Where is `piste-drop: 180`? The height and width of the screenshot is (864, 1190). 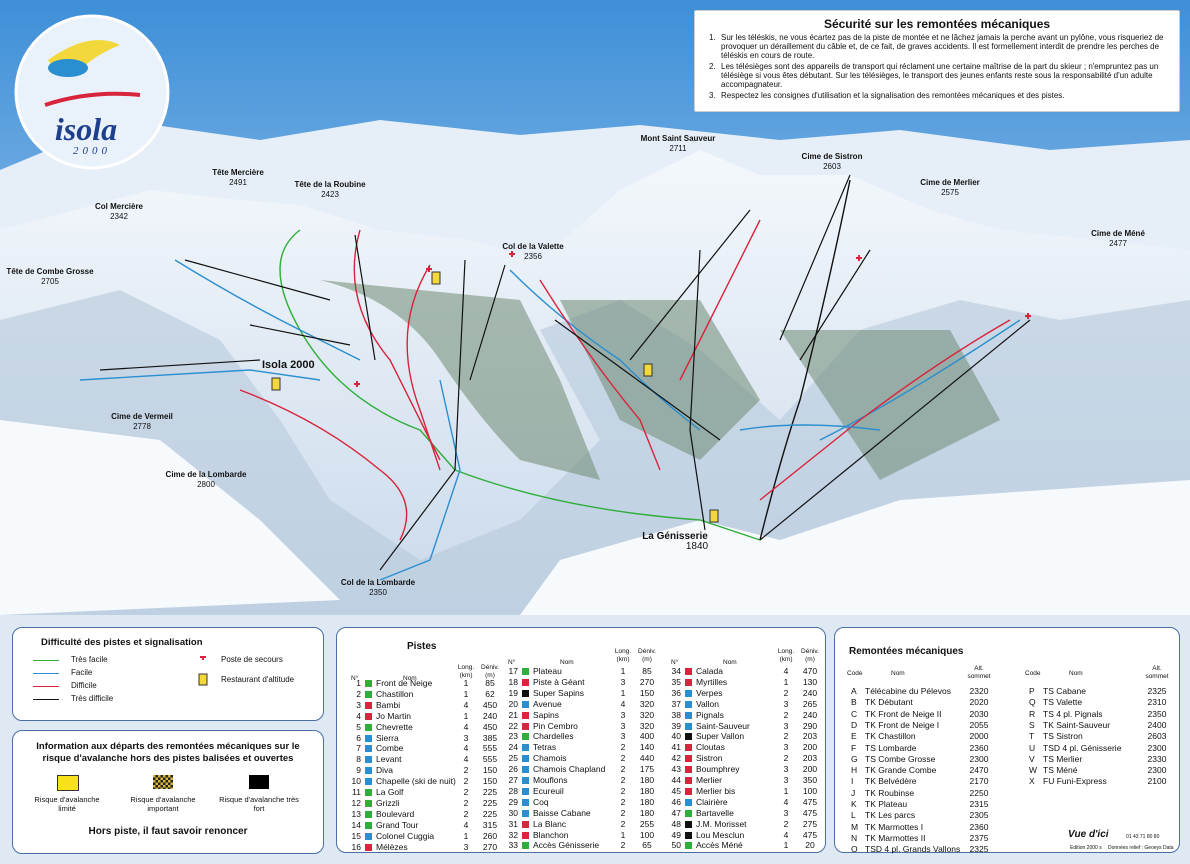 piste-drop: 180 is located at coordinates (647, 790).